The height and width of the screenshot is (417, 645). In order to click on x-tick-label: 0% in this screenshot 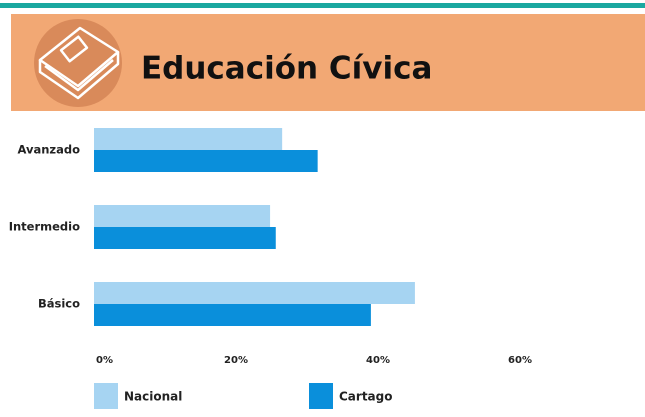, I will do `click(104, 360)`.